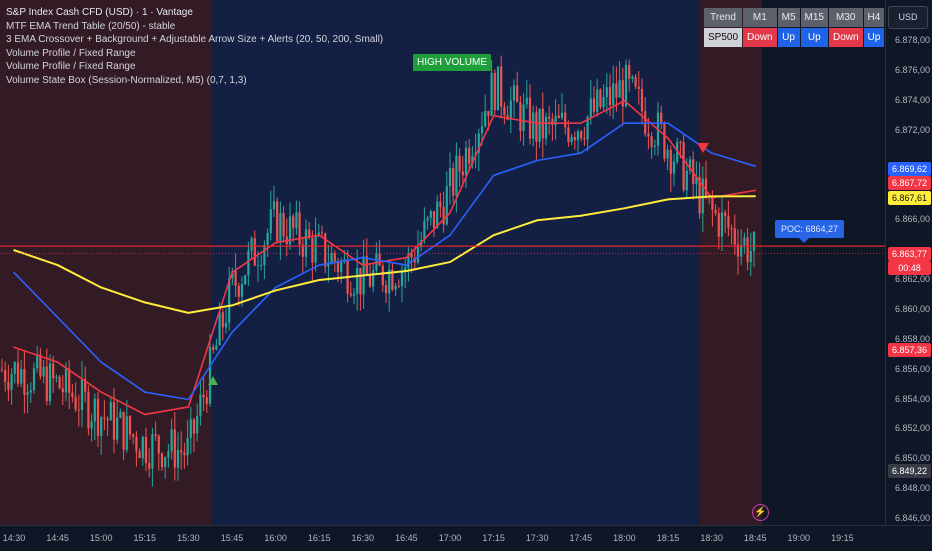 This screenshot has width=932, height=551. Describe the element at coordinates (760, 512) in the screenshot. I see `lightning-icon: ⚡` at that location.